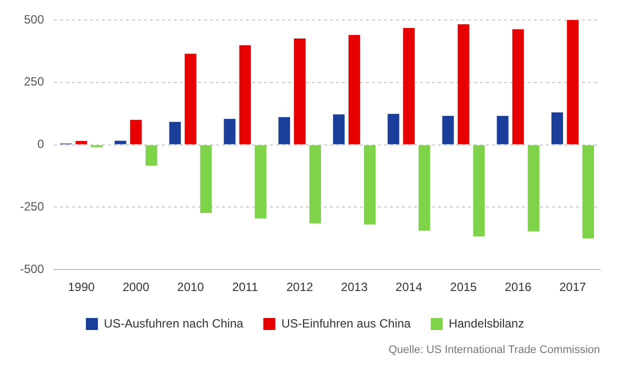 This screenshot has width=640, height=371. I want to click on y-tick-label: 500, so click(34, 19).